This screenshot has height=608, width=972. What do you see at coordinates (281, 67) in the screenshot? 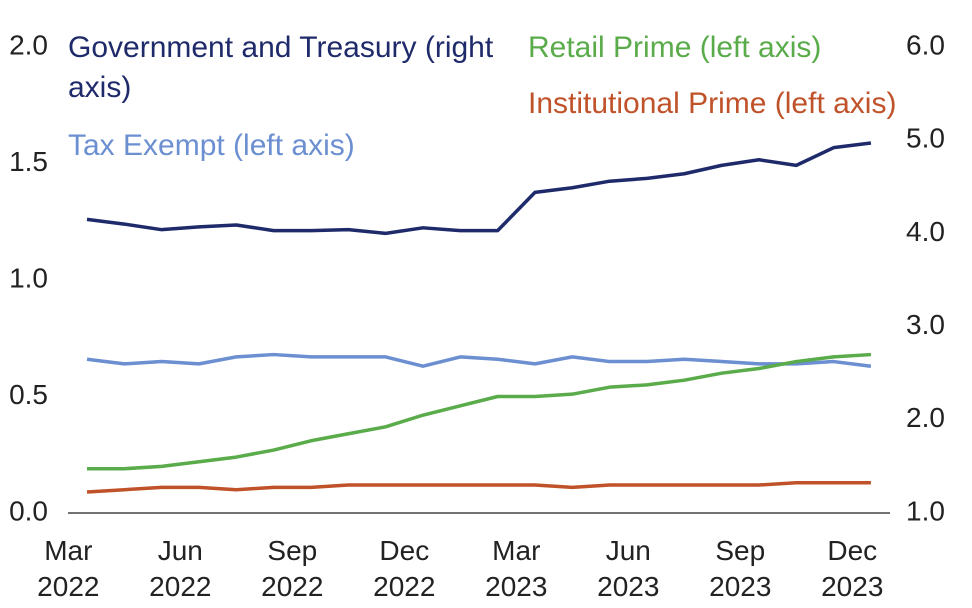
I see `legend-entry: Government and Treasury (right axis)` at bounding box center [281, 67].